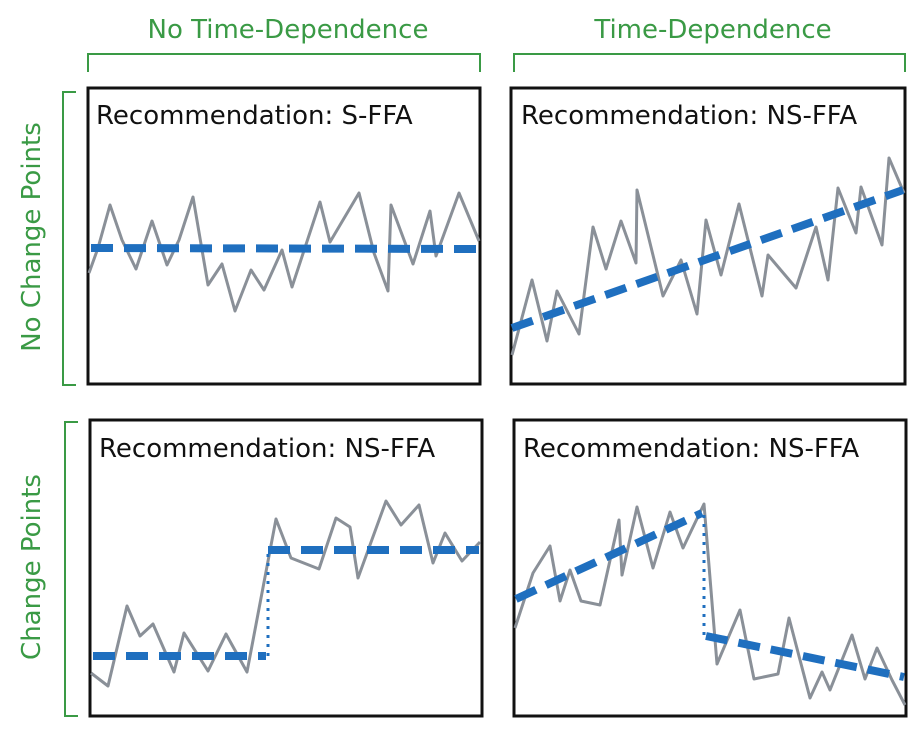  Describe the element at coordinates (709, 62) in the screenshot. I see `column-bracket-right` at that location.